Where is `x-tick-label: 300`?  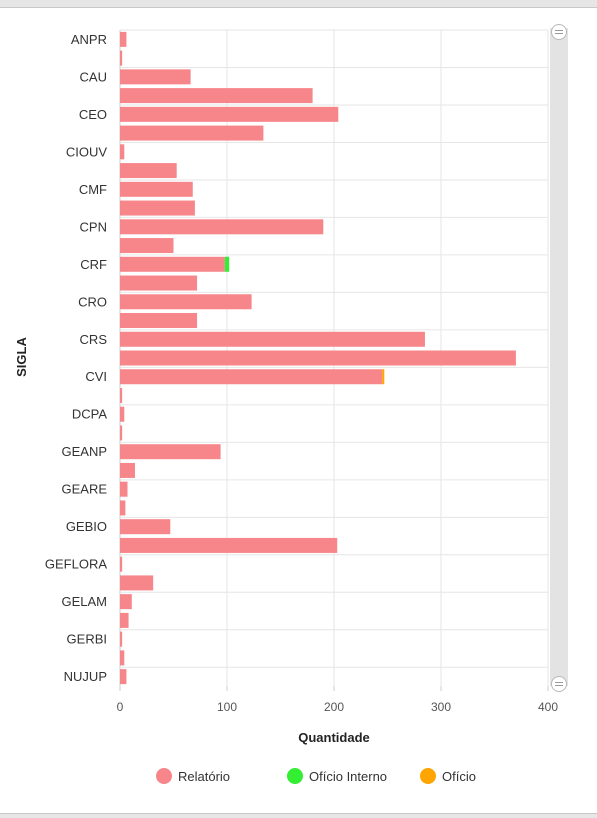
x-tick-label: 300 is located at coordinates (441, 707).